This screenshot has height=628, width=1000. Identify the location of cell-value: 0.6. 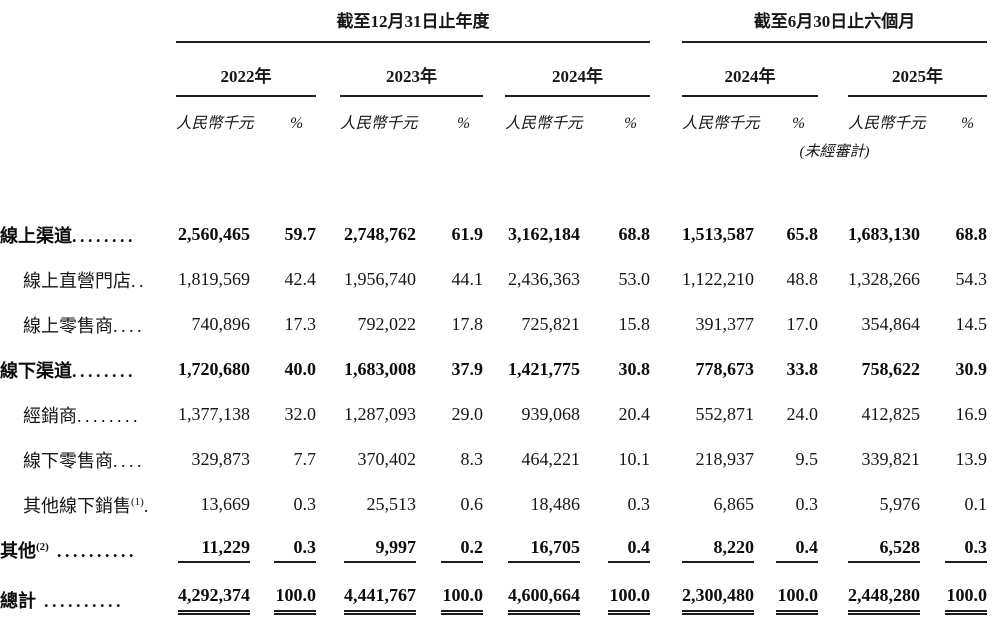
(472, 504).